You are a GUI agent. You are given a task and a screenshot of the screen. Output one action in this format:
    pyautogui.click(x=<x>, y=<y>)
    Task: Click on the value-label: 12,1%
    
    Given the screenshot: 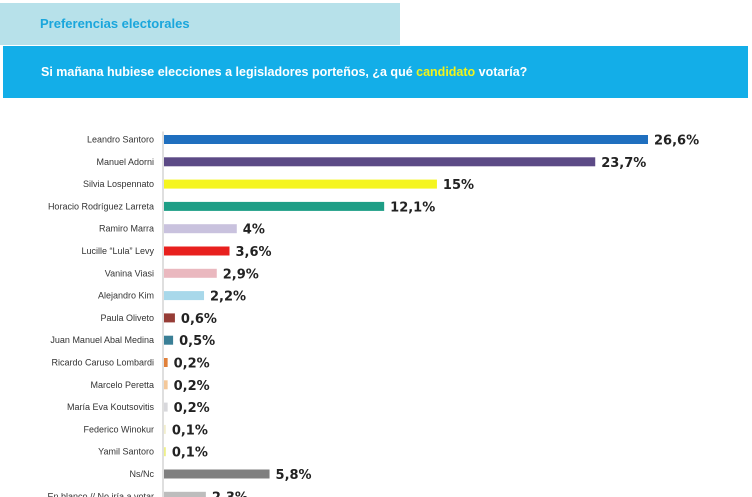 What is the action you would take?
    pyautogui.click(x=412, y=207)
    